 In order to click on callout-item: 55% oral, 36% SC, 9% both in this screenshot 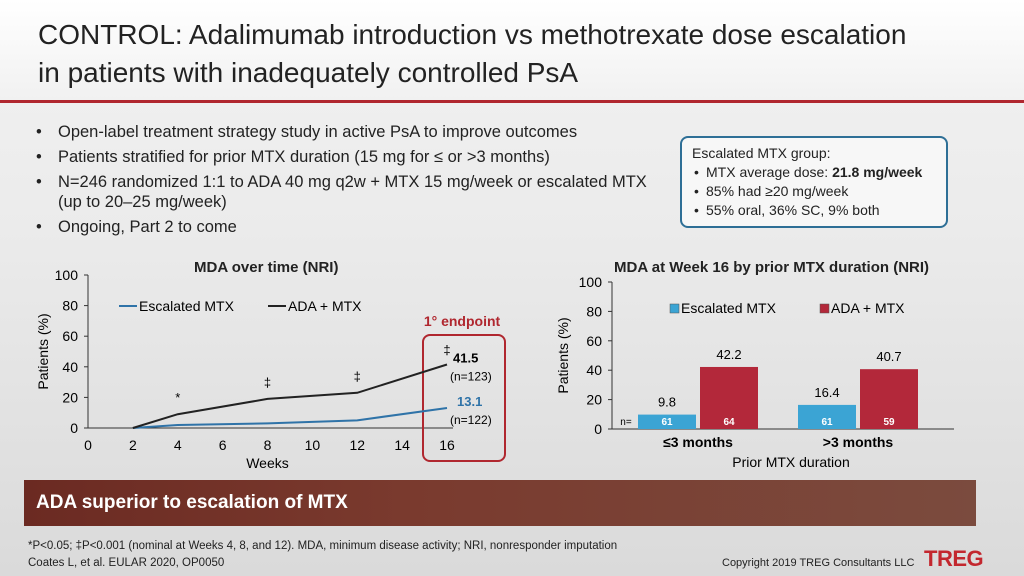, I will do `click(814, 210)`.